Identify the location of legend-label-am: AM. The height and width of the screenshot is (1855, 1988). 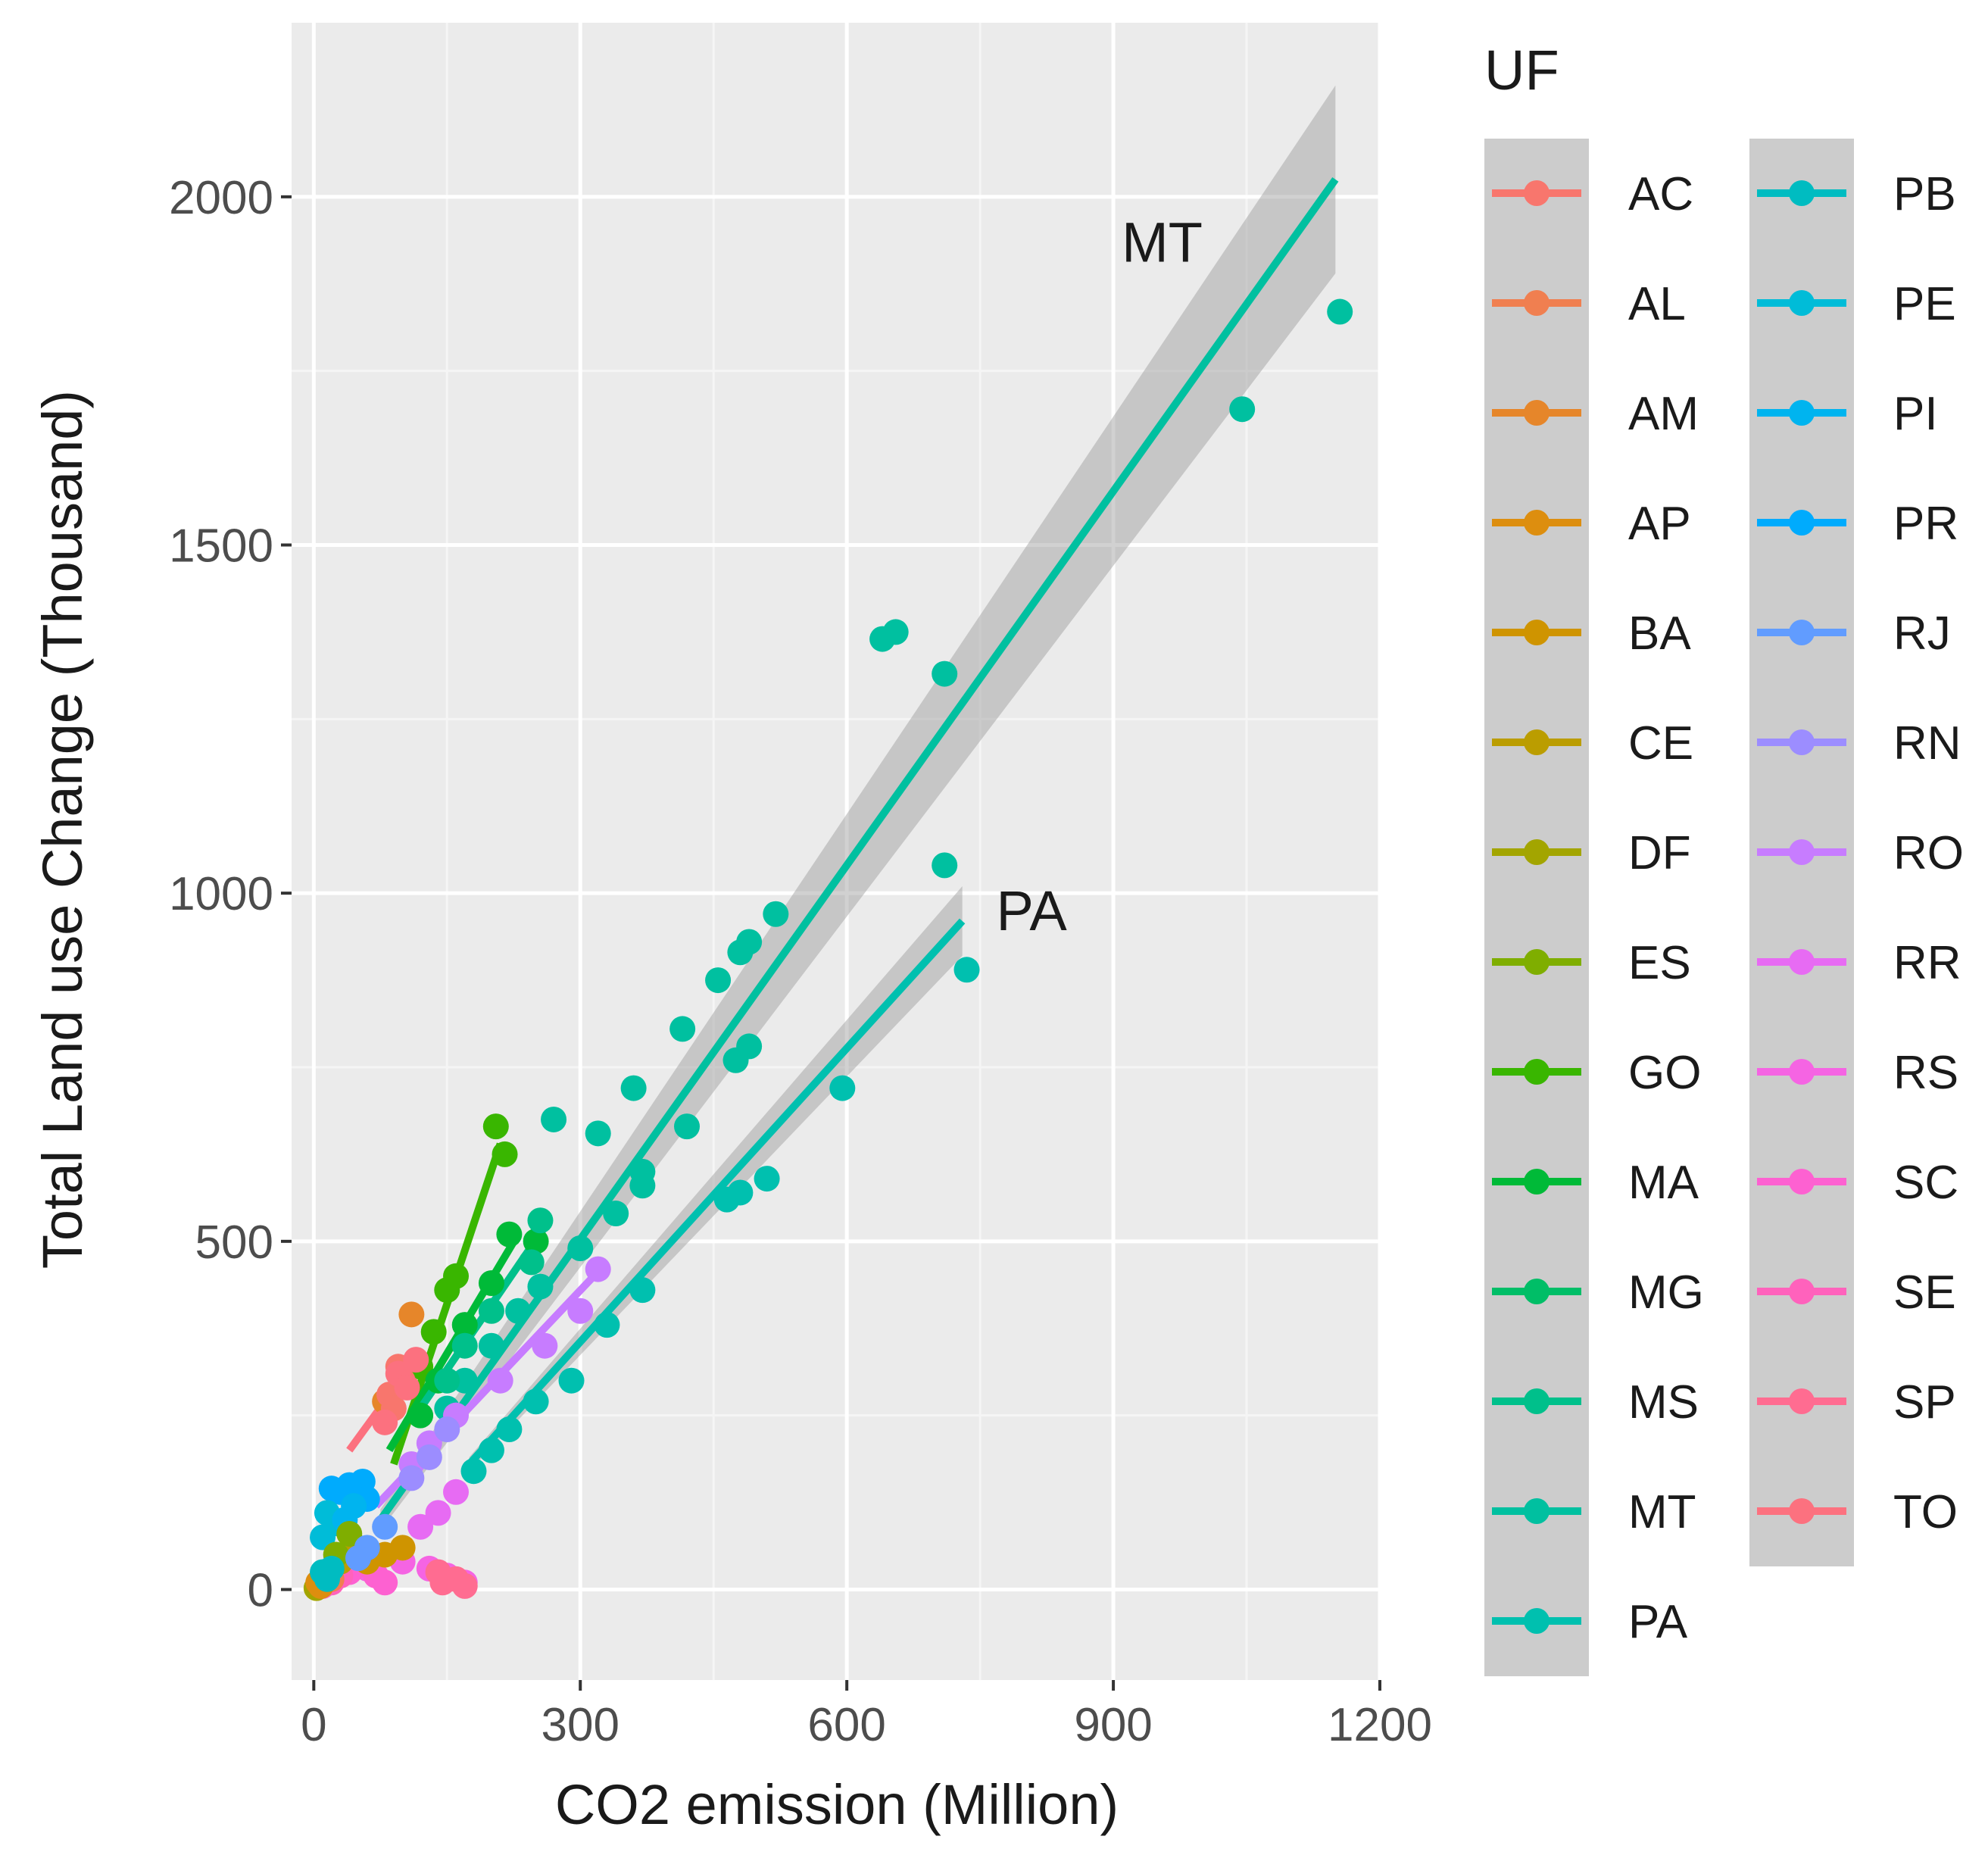
(1663, 414).